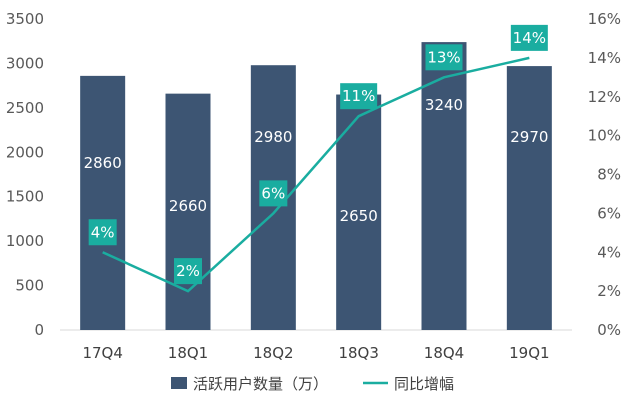  Describe the element at coordinates (609, 330) in the screenshot. I see `right-axis-tick: 0%` at that location.